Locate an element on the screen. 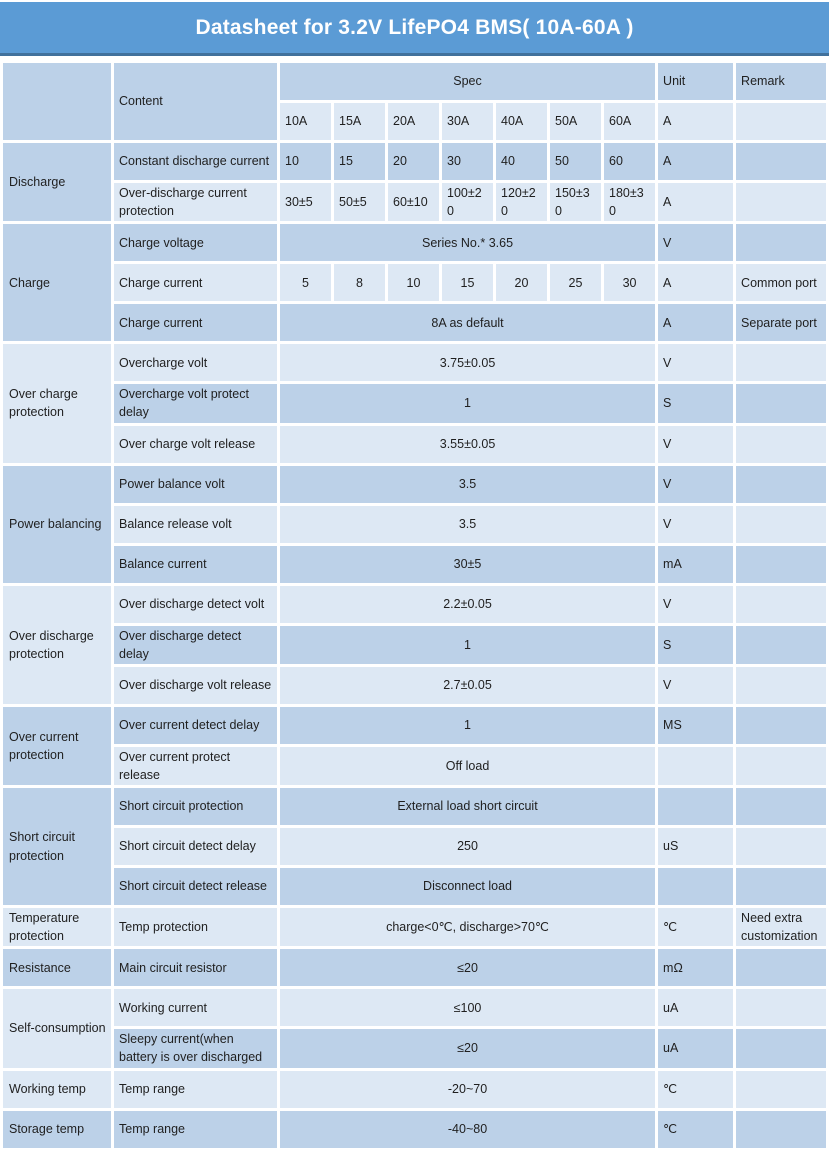 This screenshot has width=829, height=1151. spec-value-cell: -40~80 is located at coordinates (467, 1129).